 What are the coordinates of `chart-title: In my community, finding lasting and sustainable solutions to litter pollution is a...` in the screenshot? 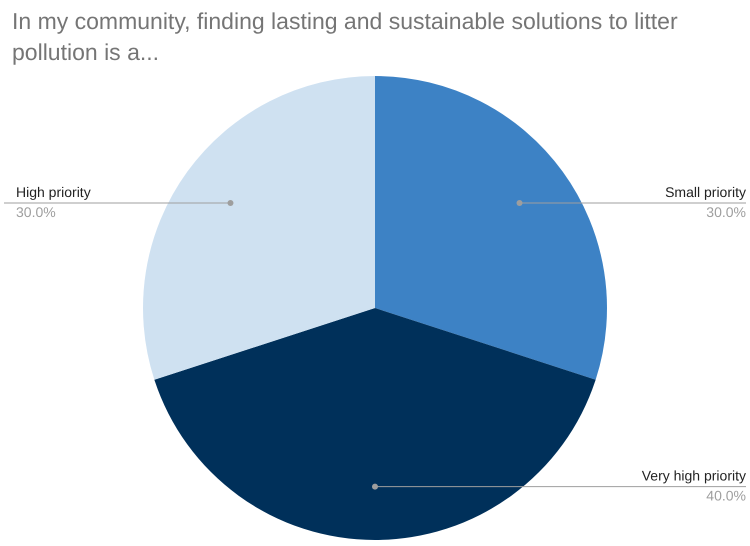 It's located at (345, 37).